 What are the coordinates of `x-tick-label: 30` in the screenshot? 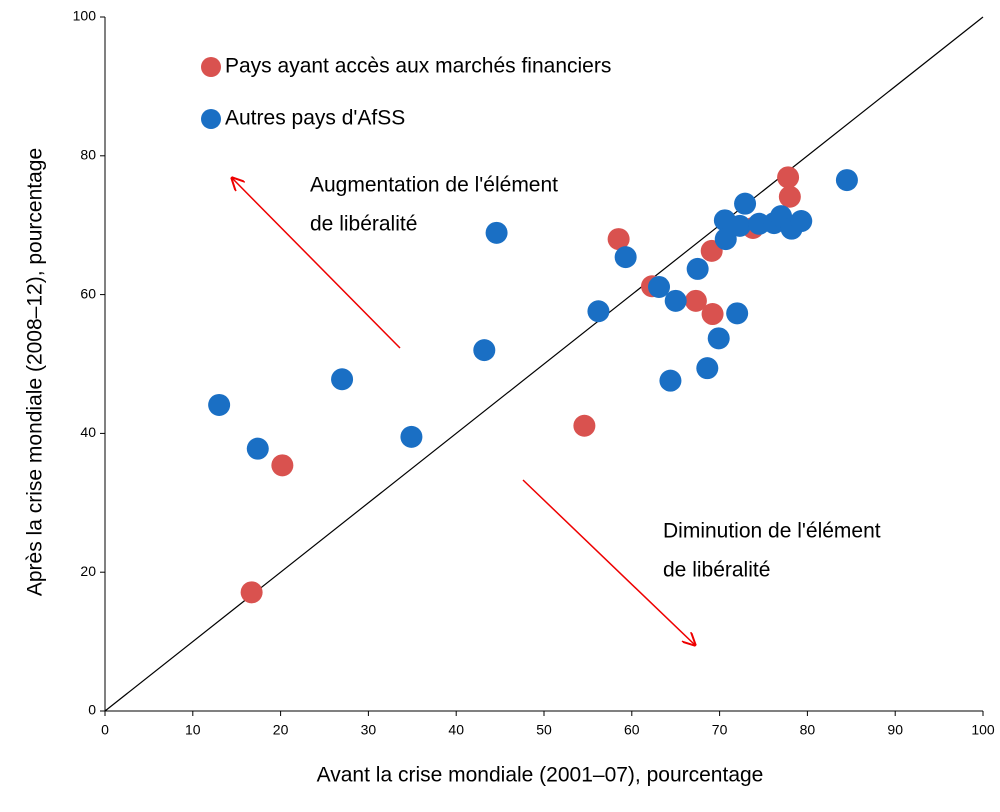 It's located at (369, 730).